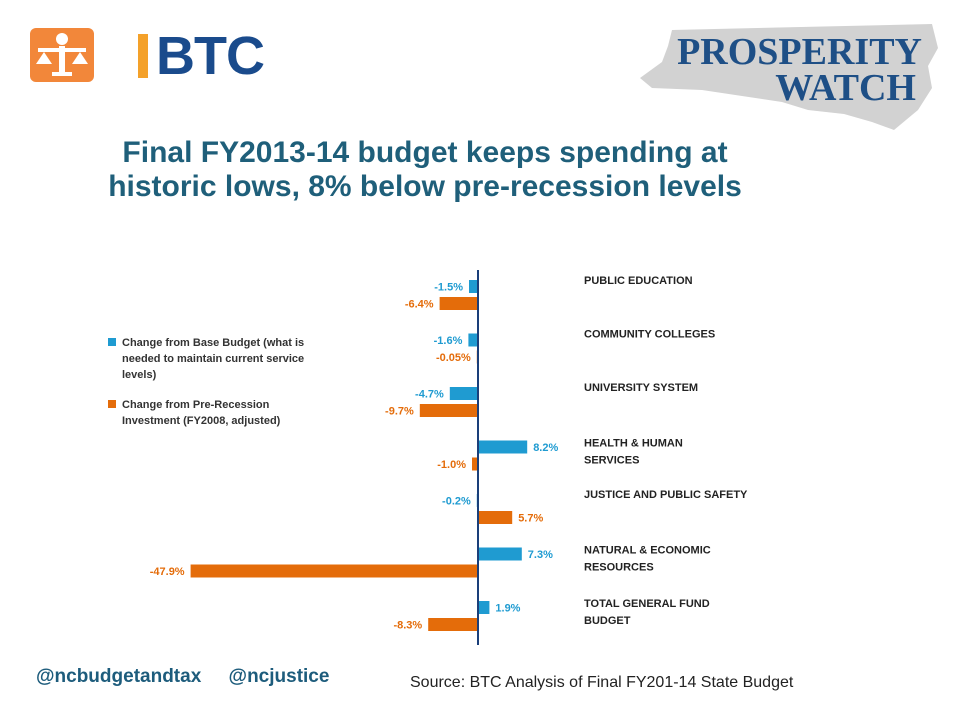 The image size is (960, 720). What do you see at coordinates (545, 448) in the screenshot?
I see `data-label: 8.2%` at bounding box center [545, 448].